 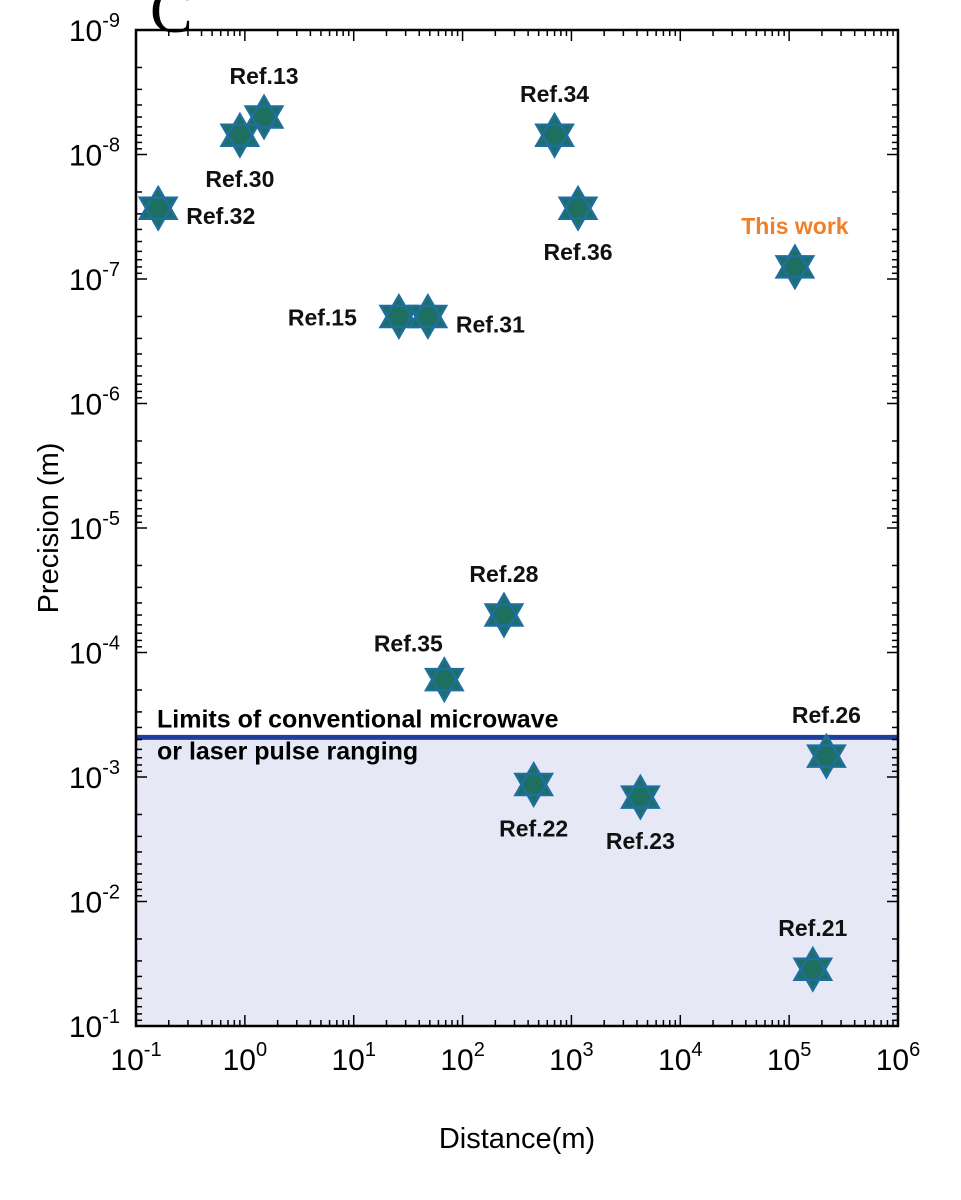 I want to click on data-point-label: Ref.13, so click(x=264, y=76).